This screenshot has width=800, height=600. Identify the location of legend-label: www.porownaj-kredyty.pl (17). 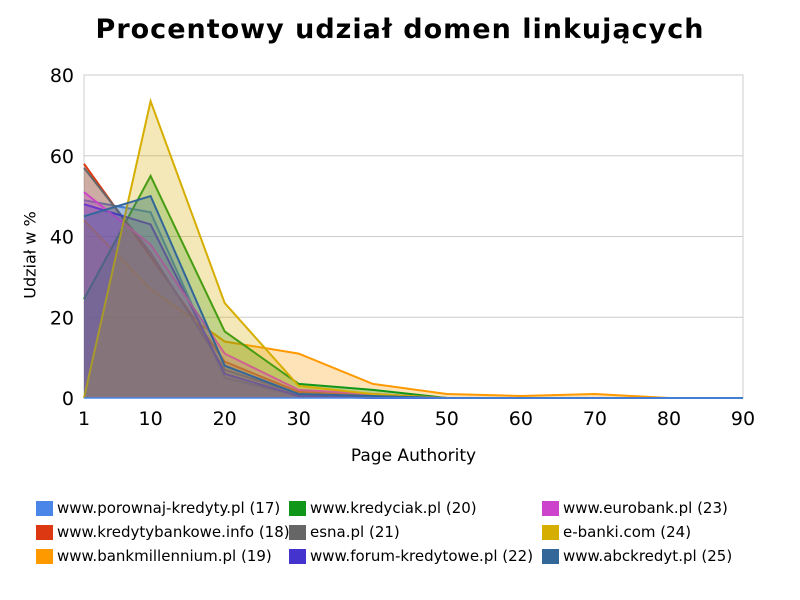
(169, 508).